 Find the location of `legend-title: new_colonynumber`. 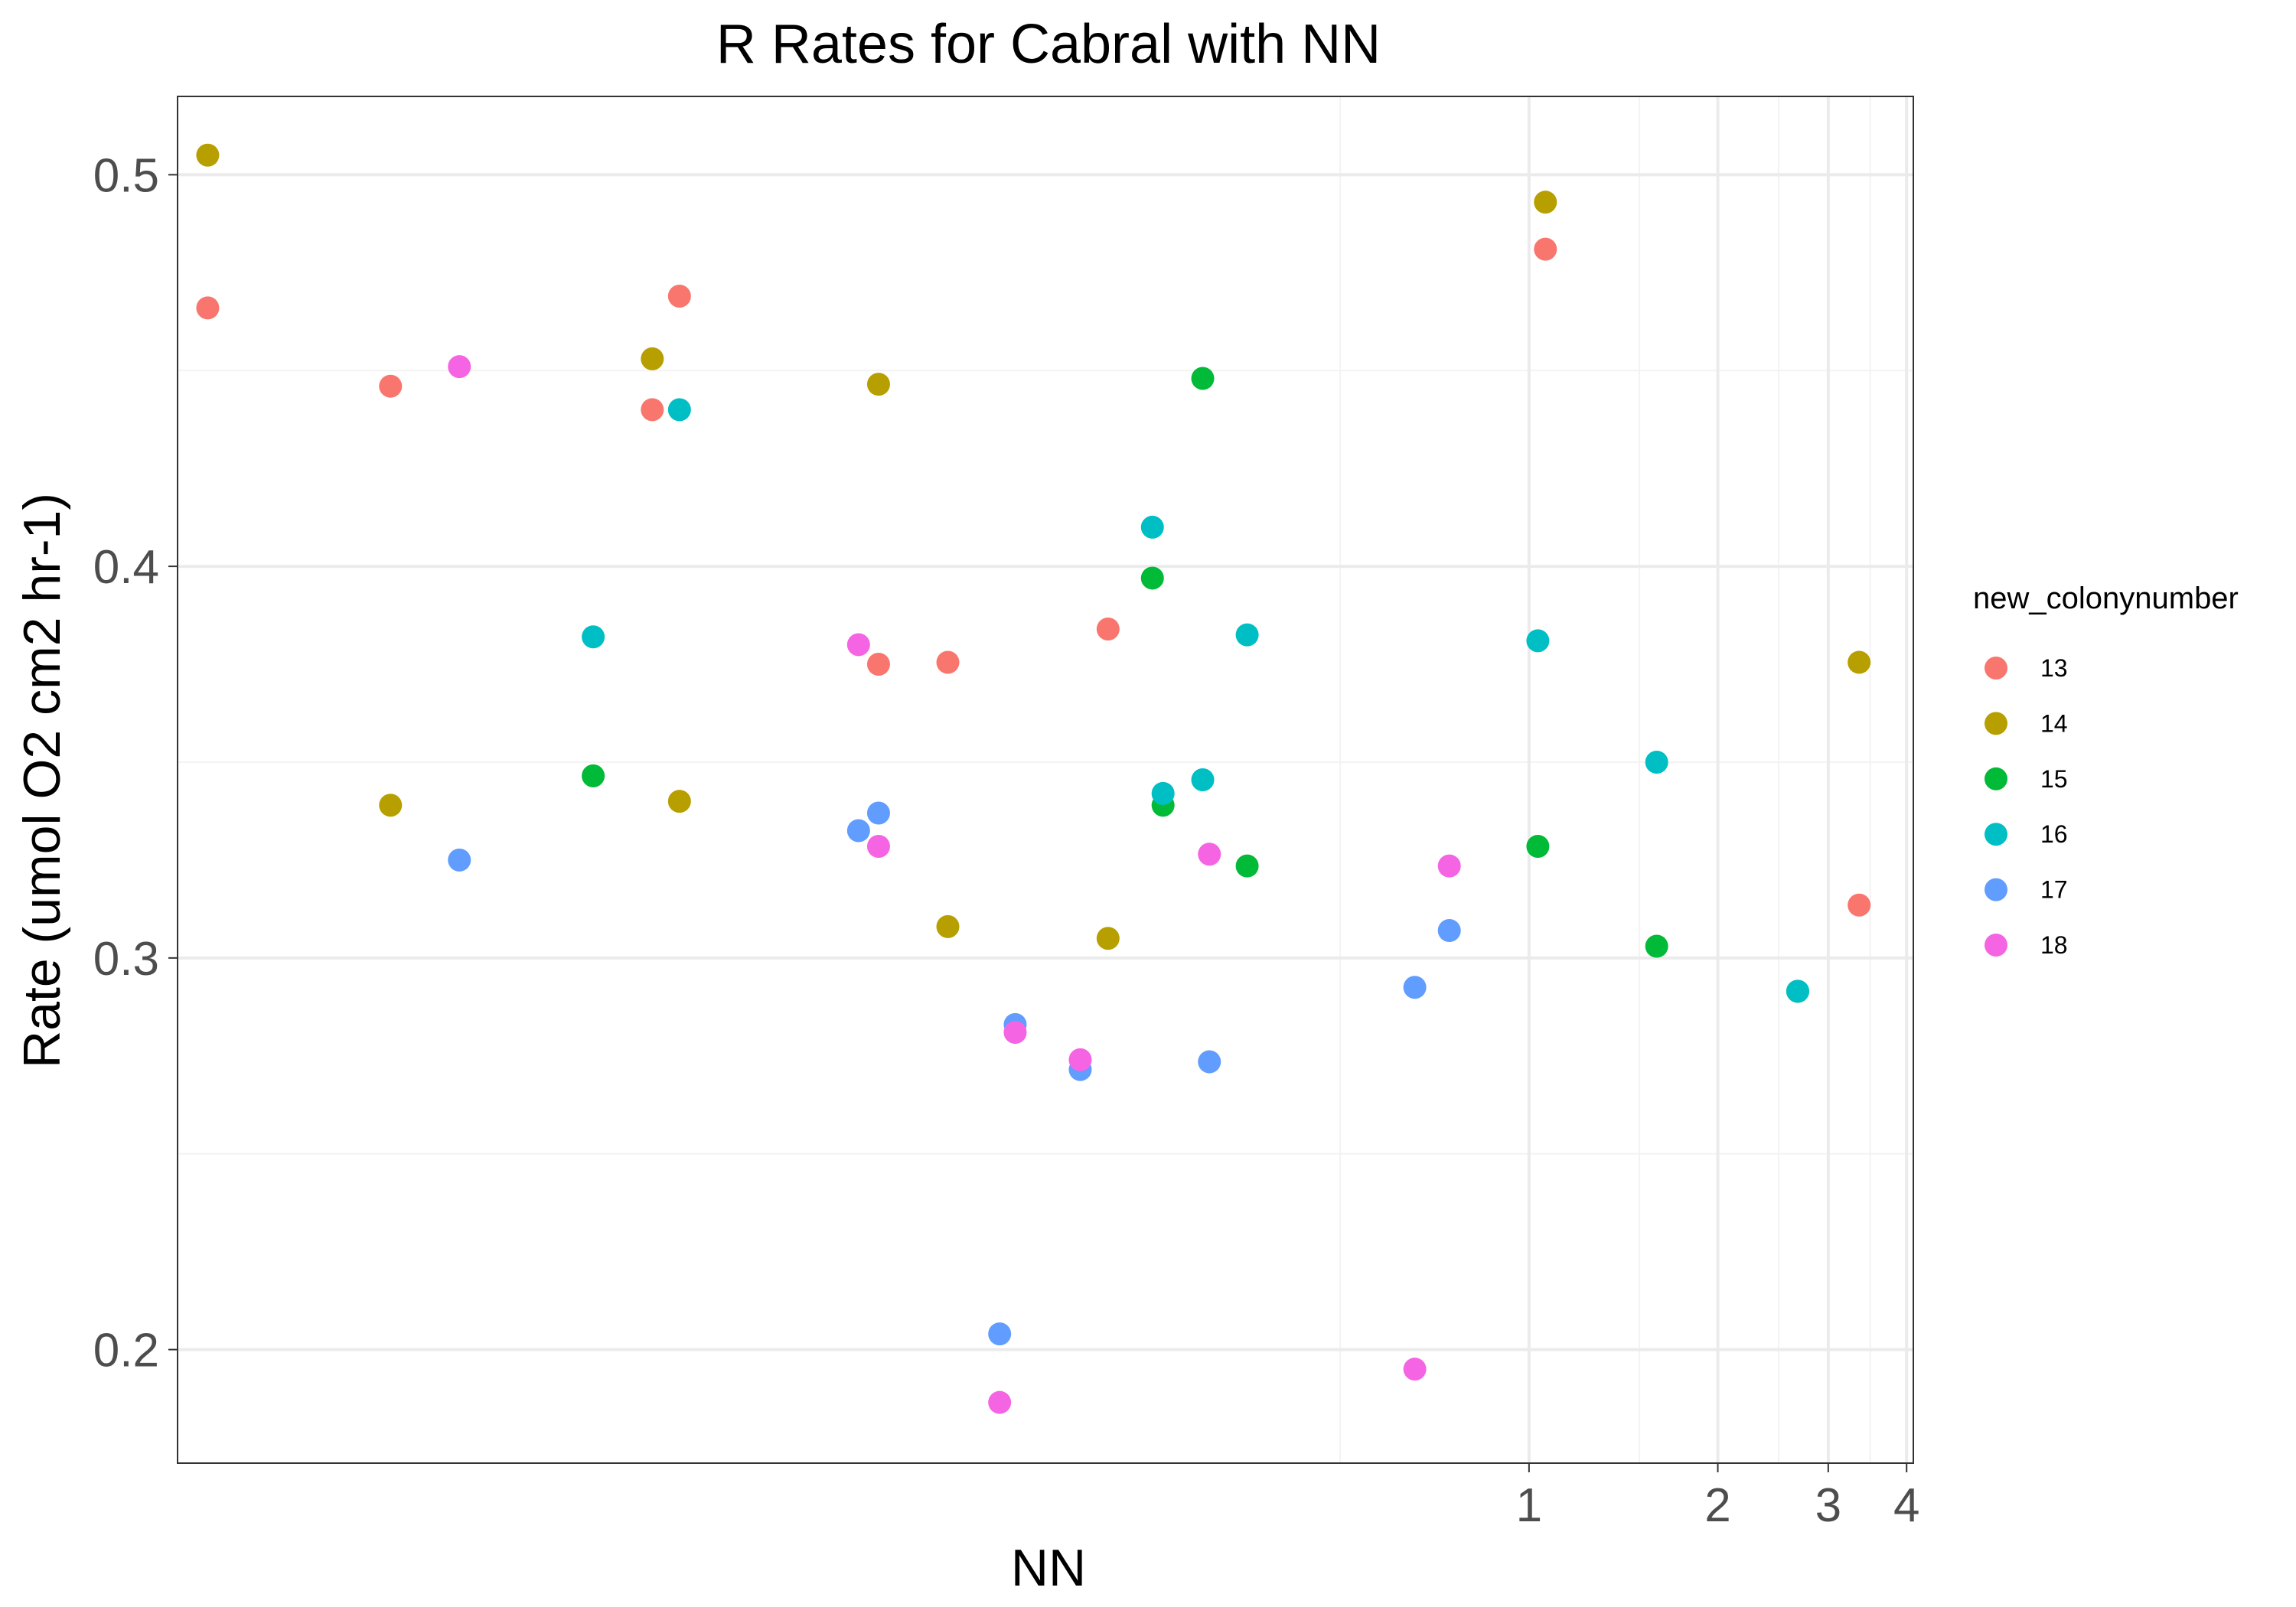

legend-title: new_colonynumber is located at coordinates (2106, 598).